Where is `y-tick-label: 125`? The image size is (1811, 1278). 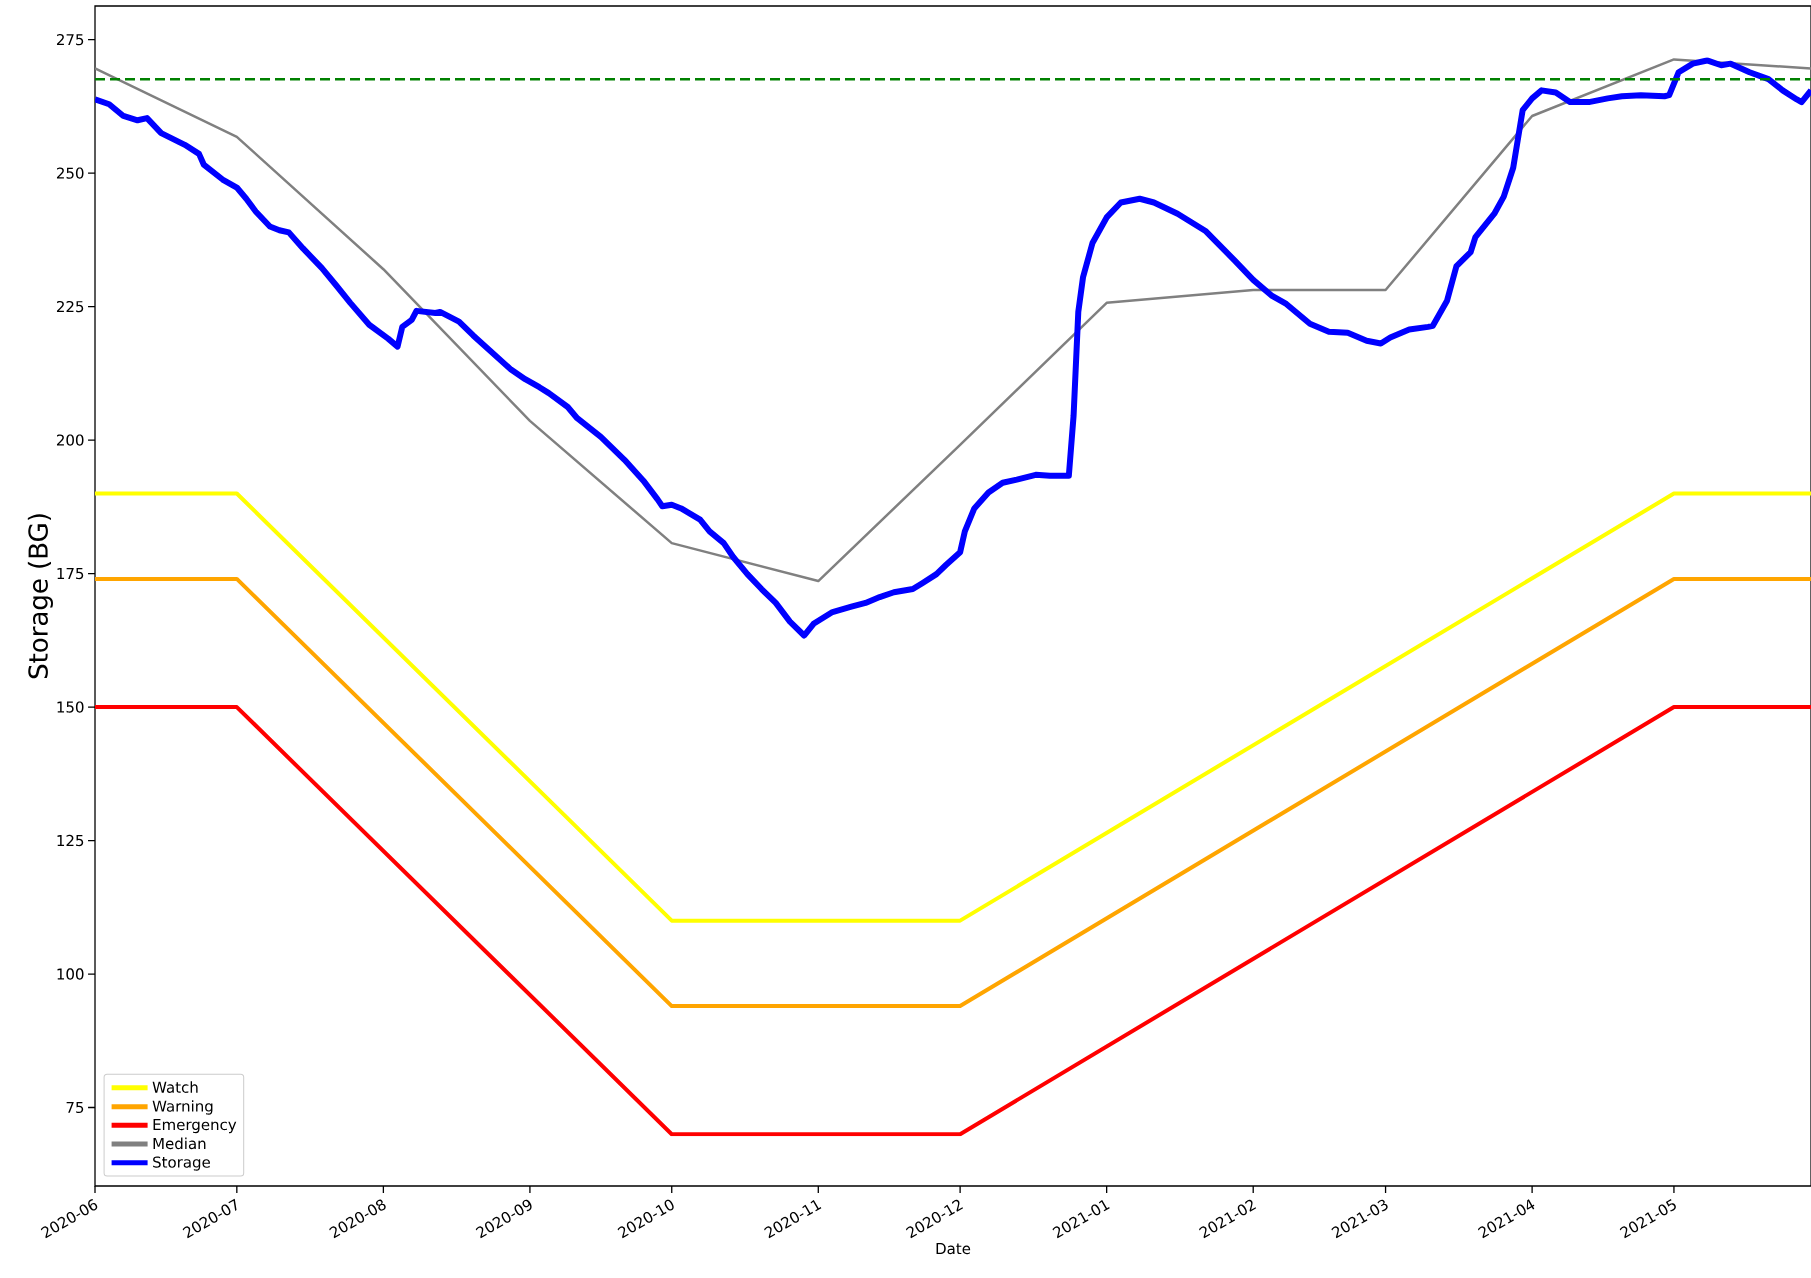 y-tick-label: 125 is located at coordinates (70, 840).